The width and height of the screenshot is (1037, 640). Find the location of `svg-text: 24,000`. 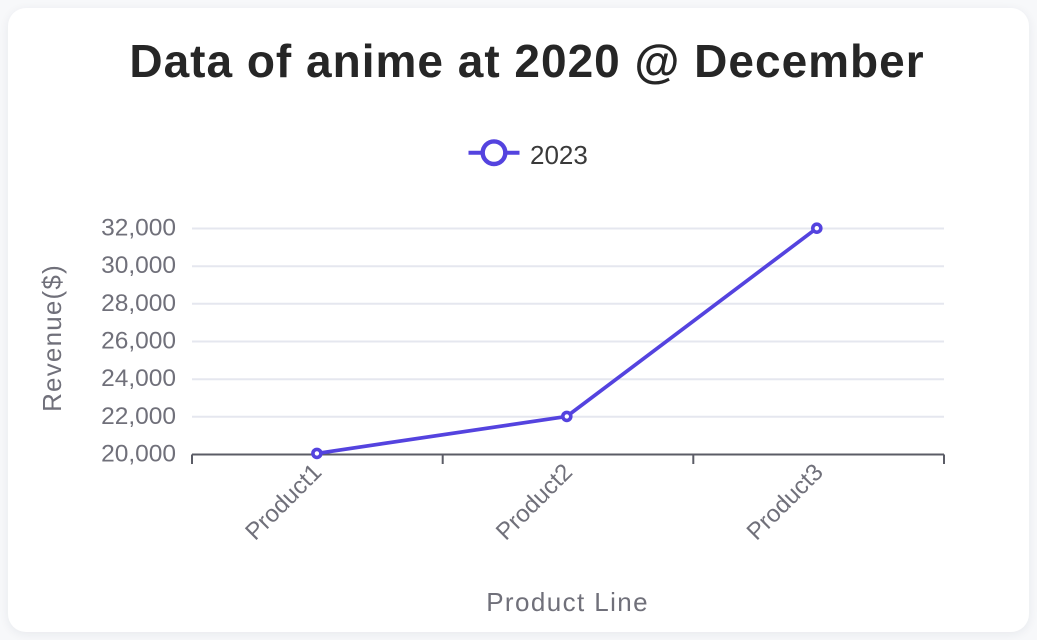

svg-text: 24,000 is located at coordinates (138, 378).